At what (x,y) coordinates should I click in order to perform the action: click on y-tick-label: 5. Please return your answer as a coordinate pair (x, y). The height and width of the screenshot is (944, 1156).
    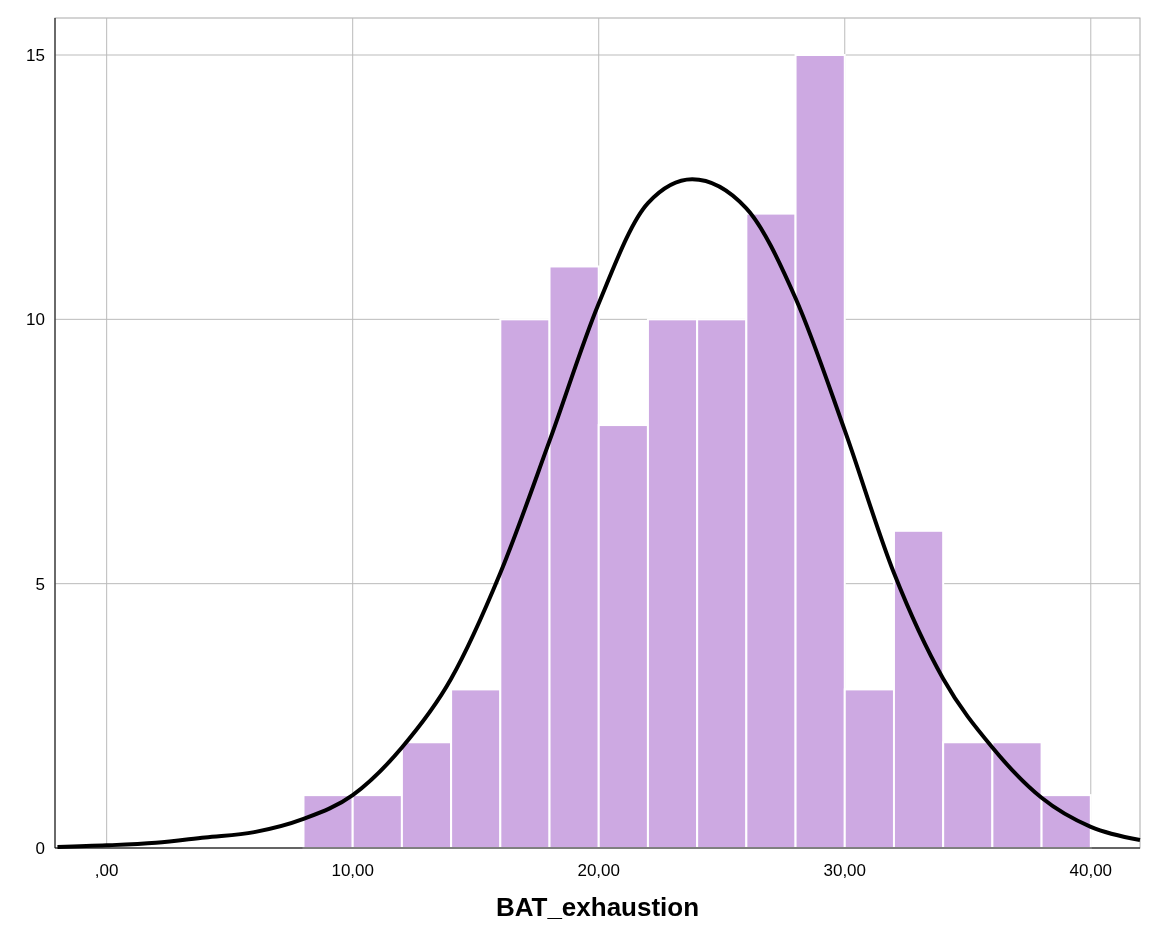
    Looking at the image, I should click on (40, 584).